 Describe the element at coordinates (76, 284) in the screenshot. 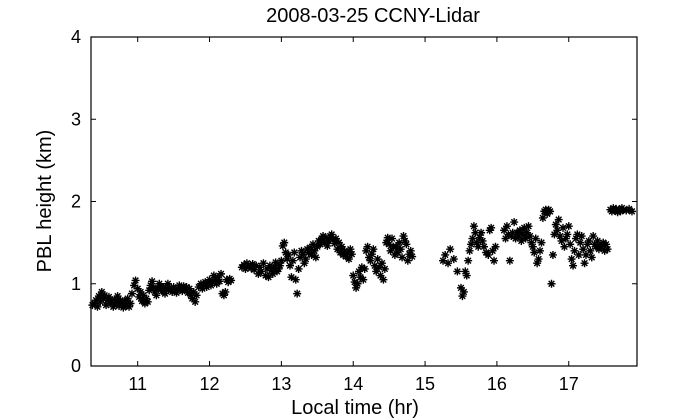

I see `y-tick-label: 1` at that location.